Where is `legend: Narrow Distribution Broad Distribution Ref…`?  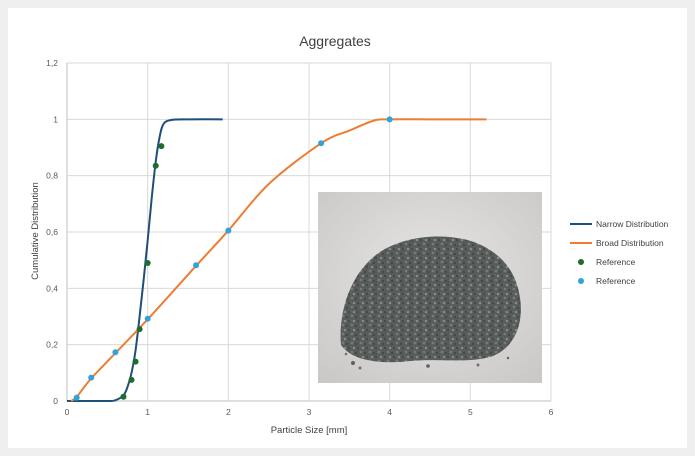 legend: Narrow Distribution Broad Distribution Ref… is located at coordinates (619, 252).